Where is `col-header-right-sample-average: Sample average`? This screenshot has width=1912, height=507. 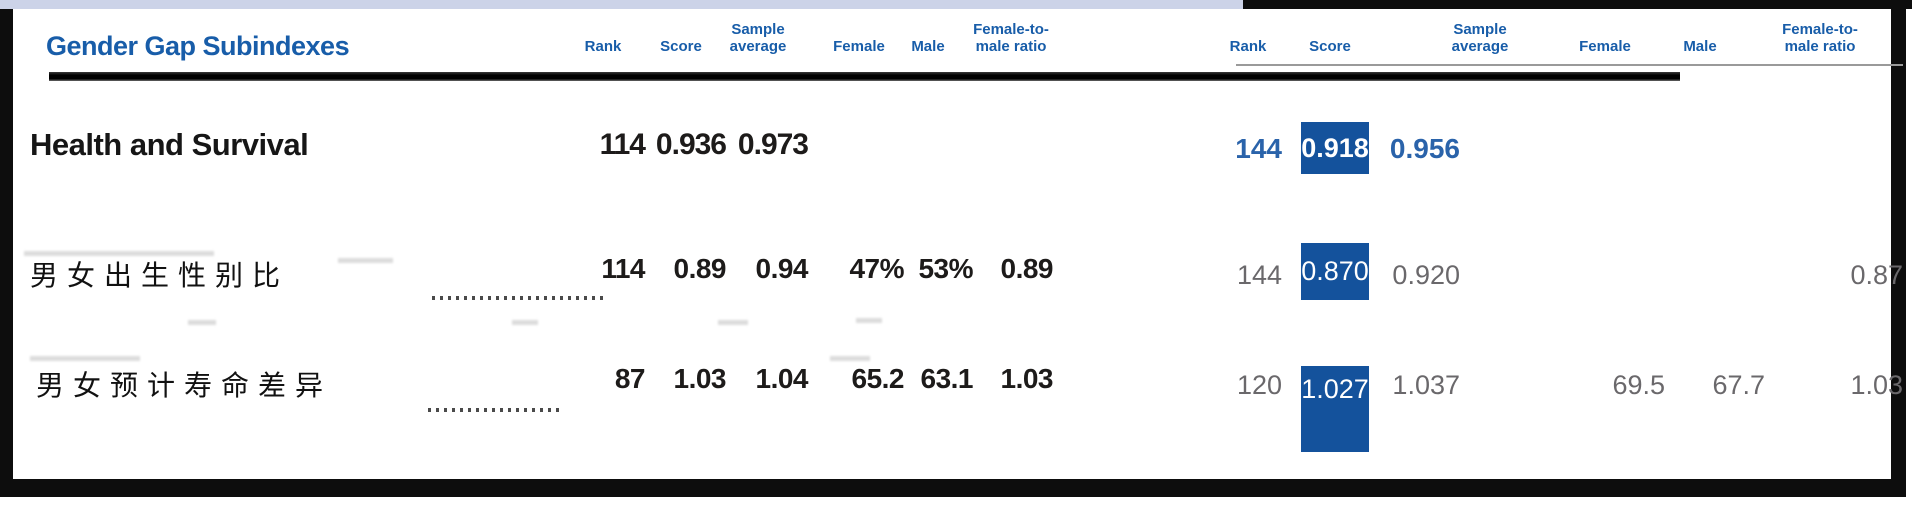
col-header-right-sample-average: Sample average is located at coordinates (1480, 38).